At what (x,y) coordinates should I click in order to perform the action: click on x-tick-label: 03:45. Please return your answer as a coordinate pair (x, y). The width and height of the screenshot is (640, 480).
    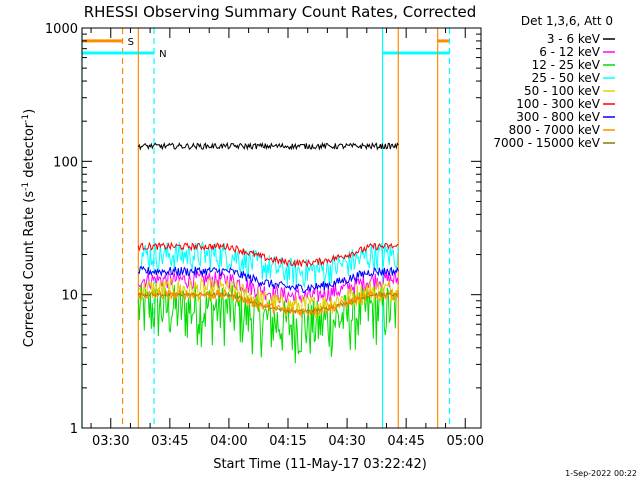
    Looking at the image, I should click on (169, 441).